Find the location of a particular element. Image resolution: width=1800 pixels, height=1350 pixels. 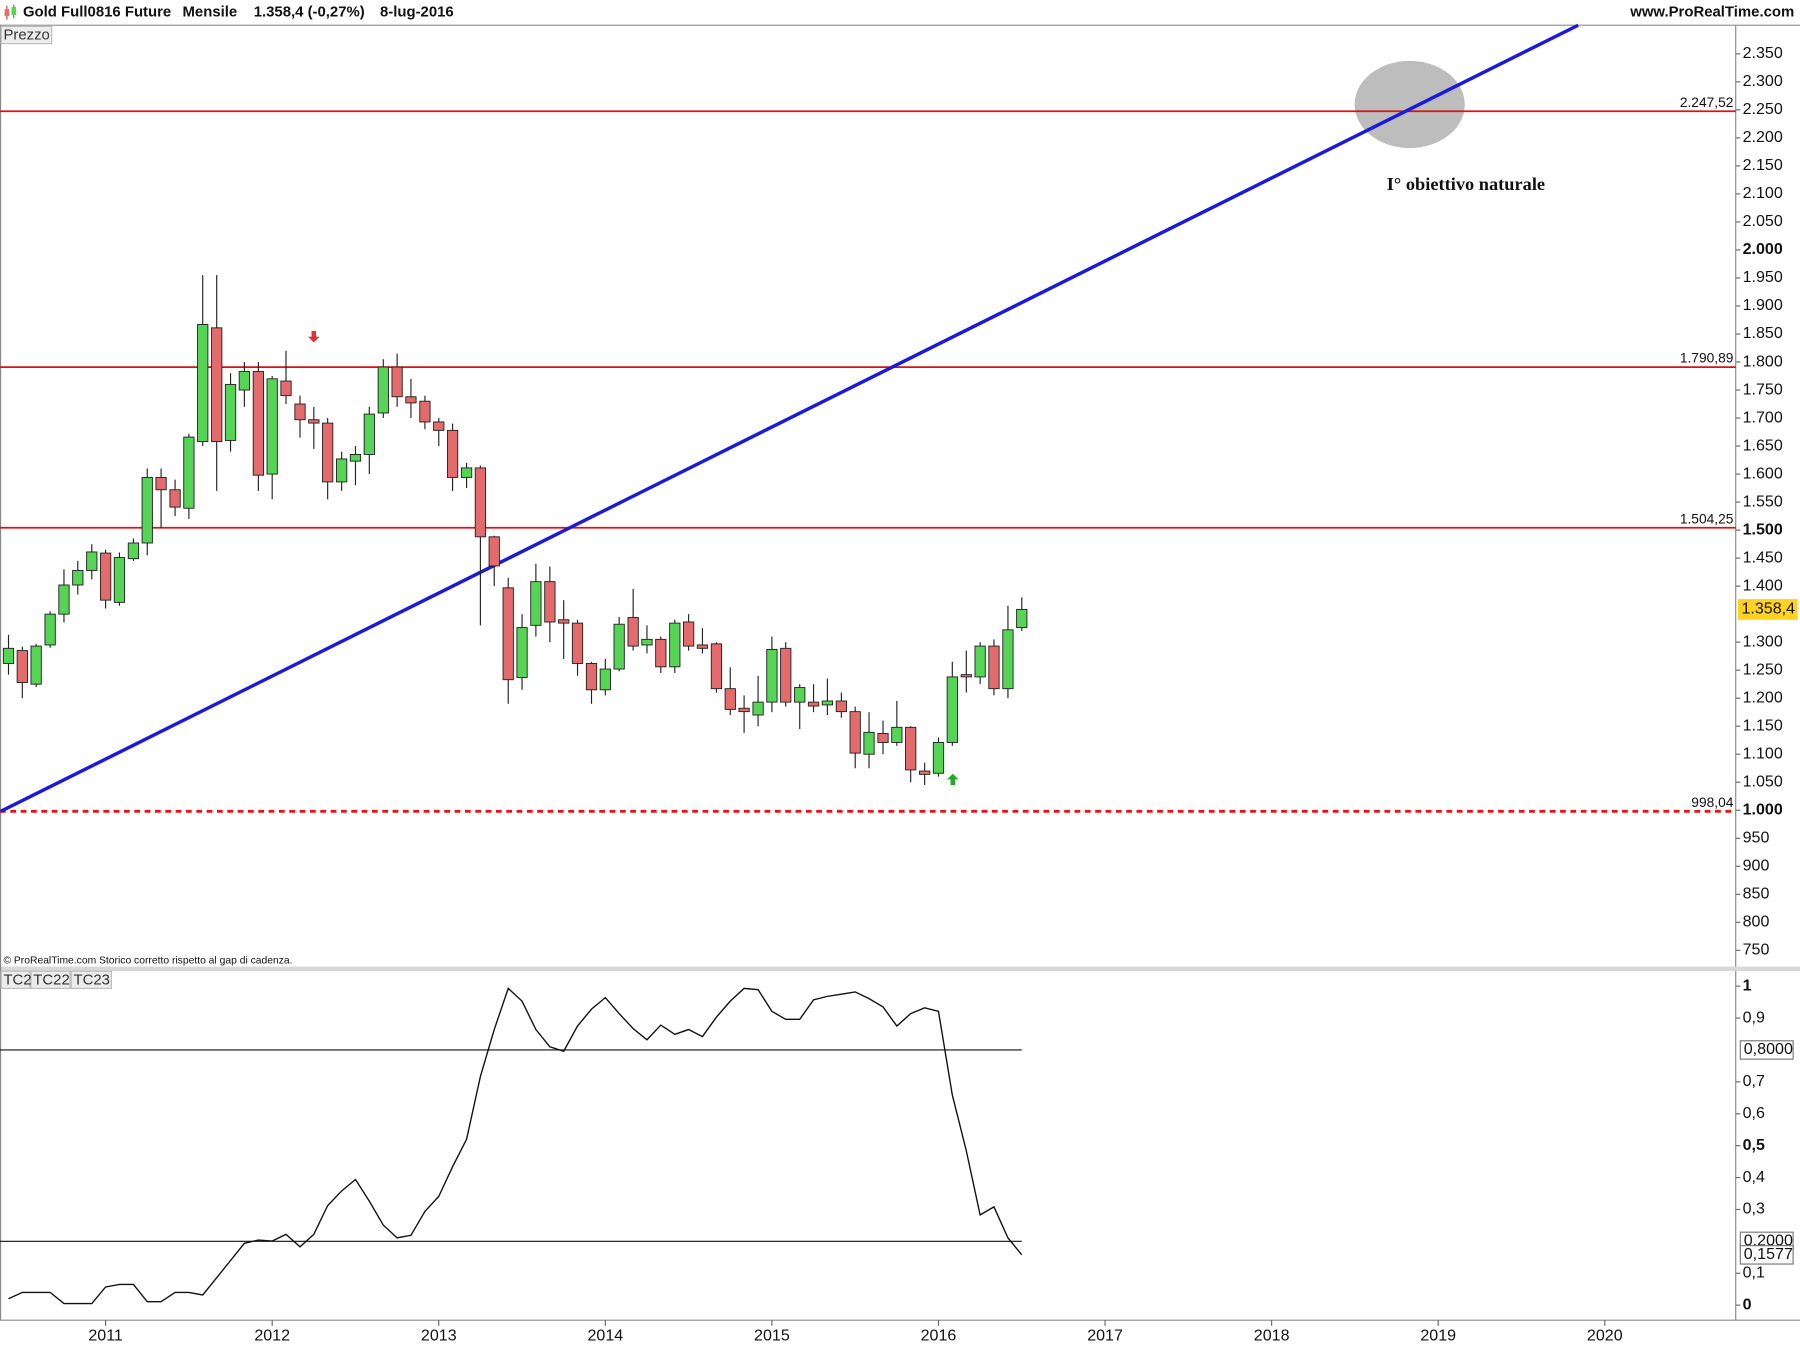

y-tick-label: 2.200 is located at coordinates (1763, 137).